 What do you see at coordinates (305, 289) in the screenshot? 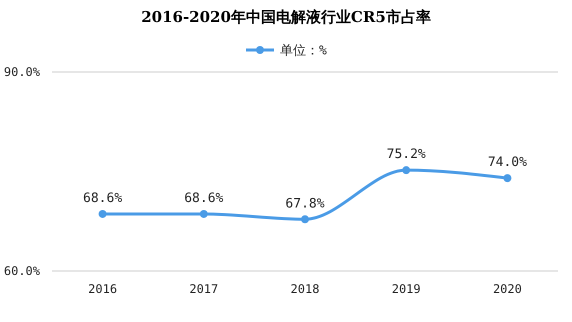
I see `x-tick-label: 2018` at bounding box center [305, 289].